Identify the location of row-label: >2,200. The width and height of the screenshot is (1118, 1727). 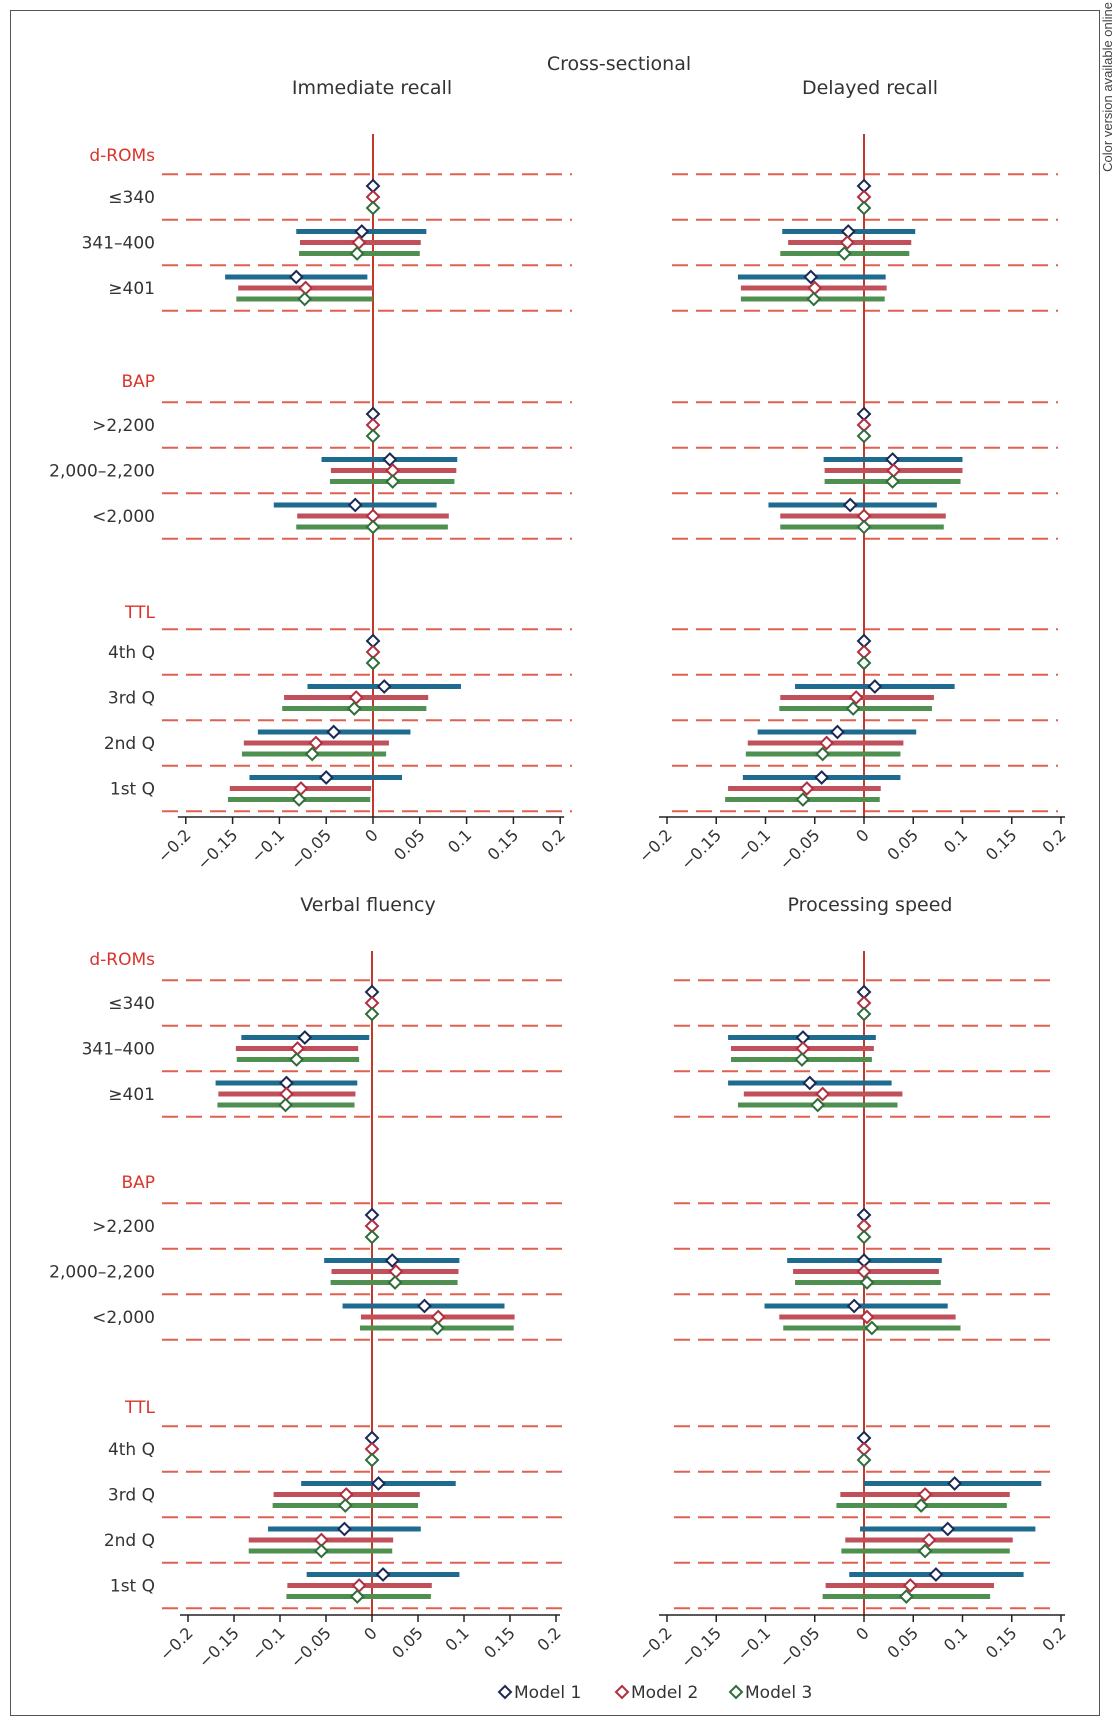
(123, 426).